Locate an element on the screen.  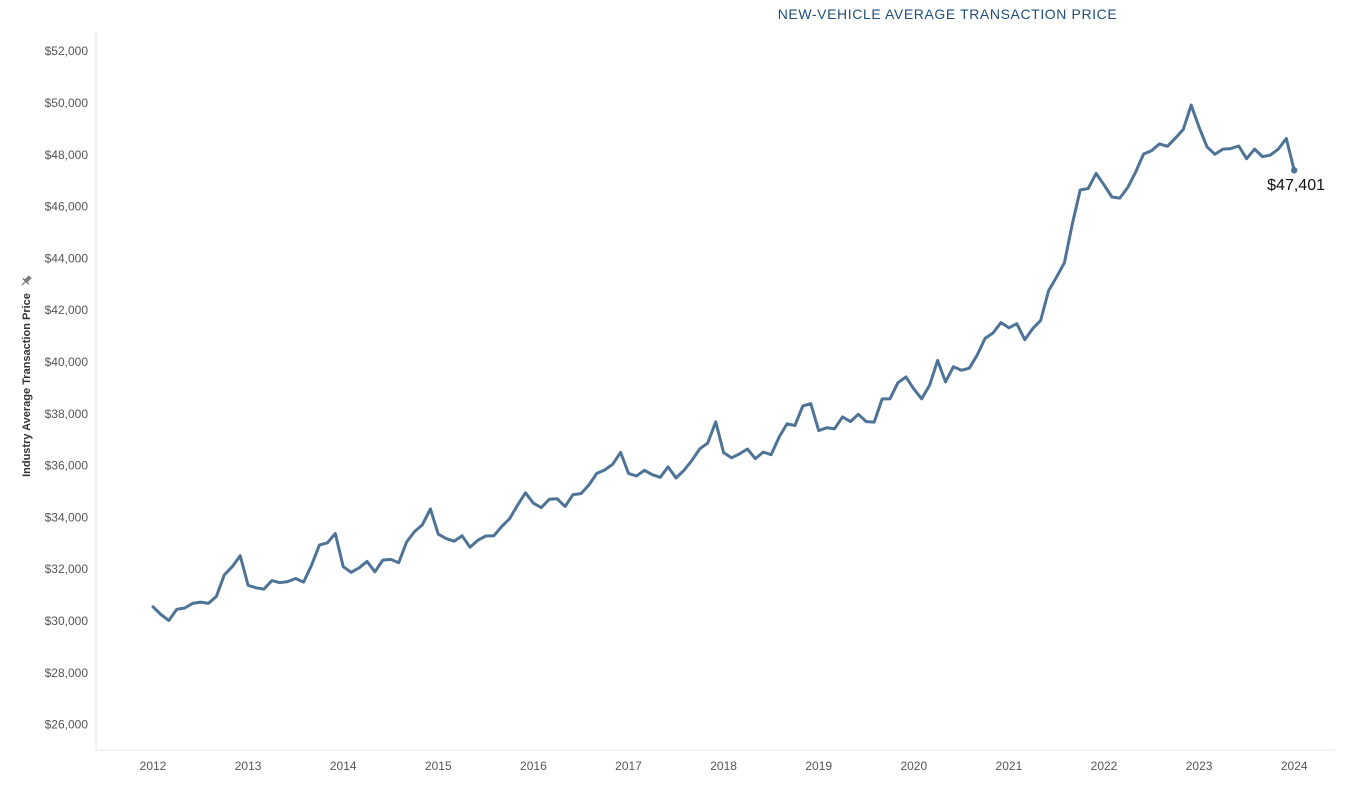
y-tick-label: $46,000 is located at coordinates (67, 207).